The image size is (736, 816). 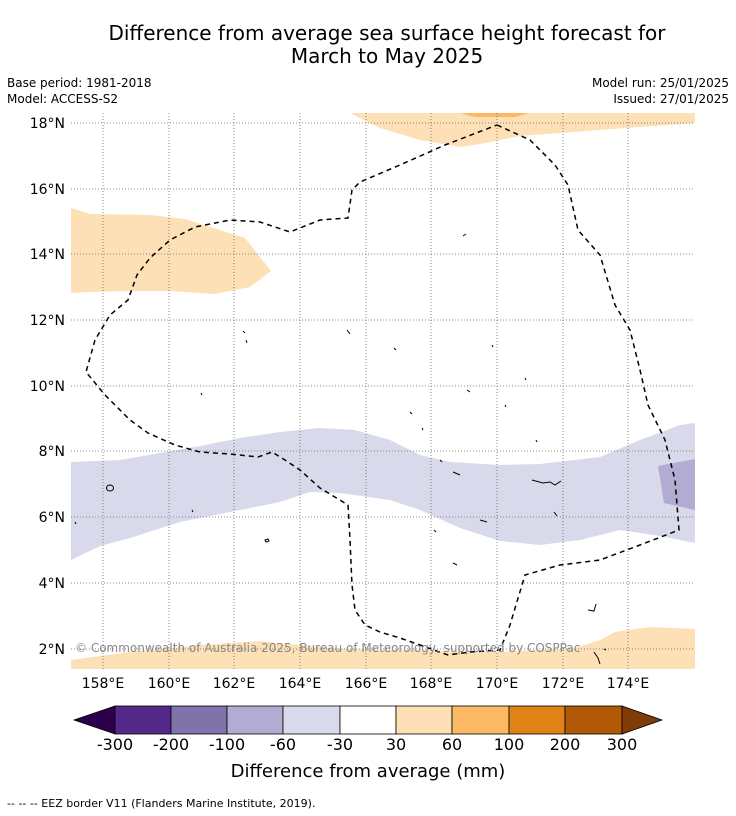 I want to click on lat-tick-2: 2°N, so click(x=52, y=650).